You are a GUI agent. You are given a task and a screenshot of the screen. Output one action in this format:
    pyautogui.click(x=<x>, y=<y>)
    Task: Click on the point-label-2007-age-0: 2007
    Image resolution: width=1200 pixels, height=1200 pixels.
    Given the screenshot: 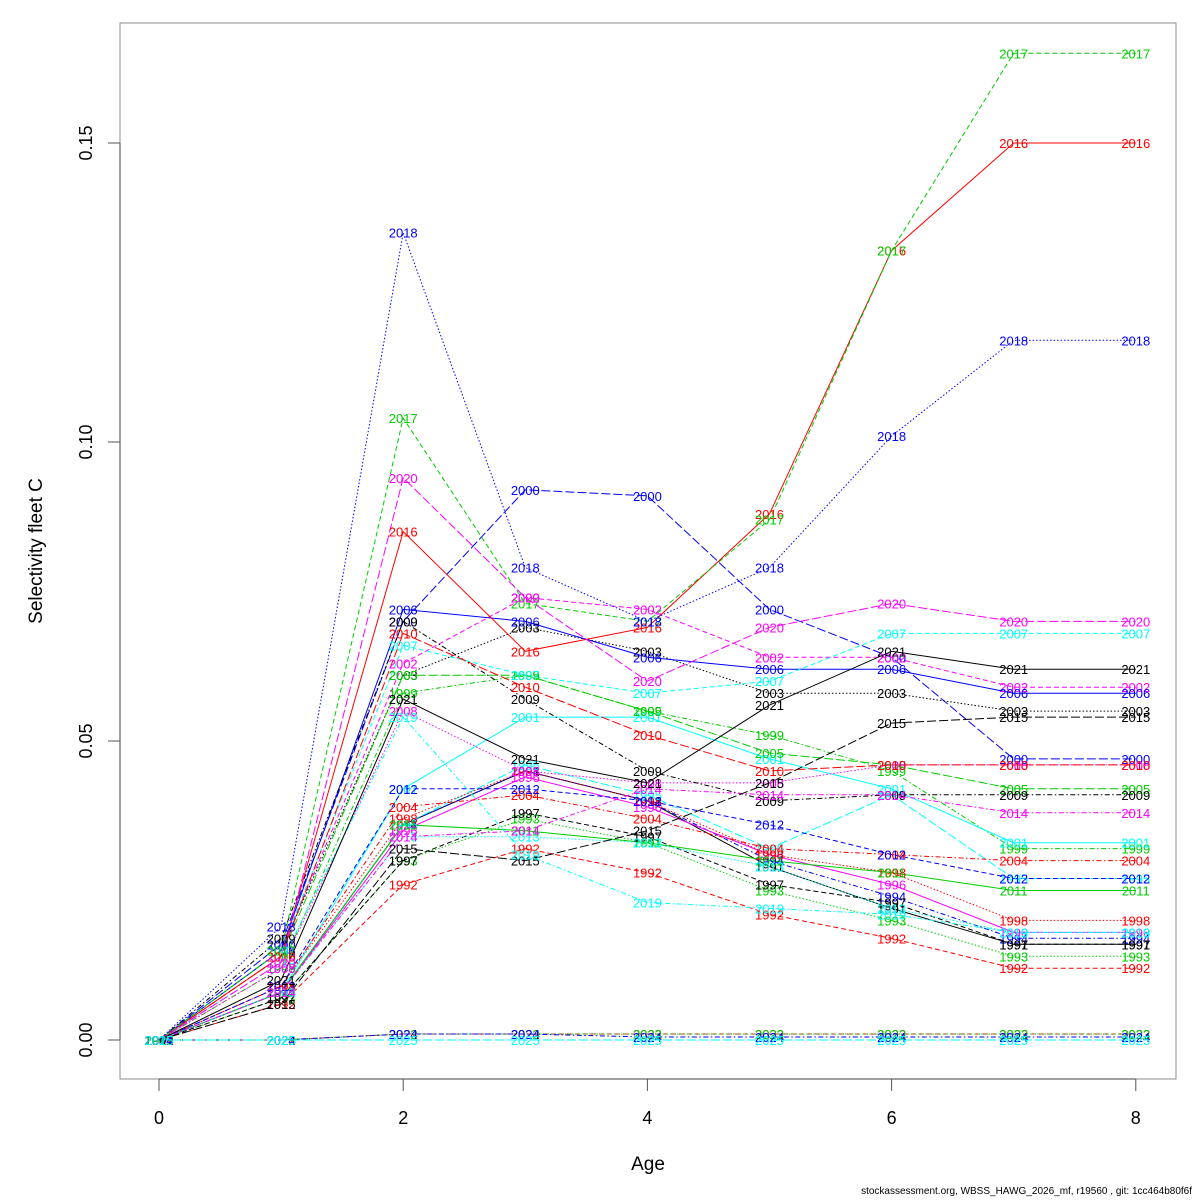 What is the action you would take?
    pyautogui.click(x=159, y=1040)
    